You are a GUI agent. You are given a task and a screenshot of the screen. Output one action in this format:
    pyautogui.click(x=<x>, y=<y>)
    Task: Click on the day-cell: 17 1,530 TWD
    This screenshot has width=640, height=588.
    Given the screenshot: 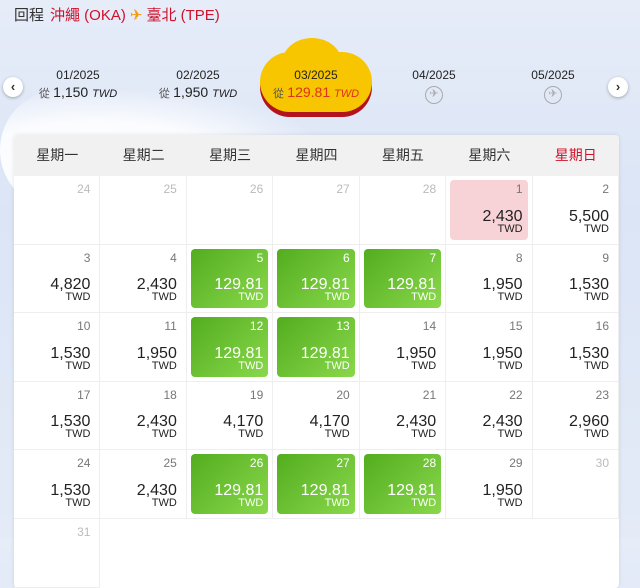 What is the action you would take?
    pyautogui.click(x=57, y=416)
    